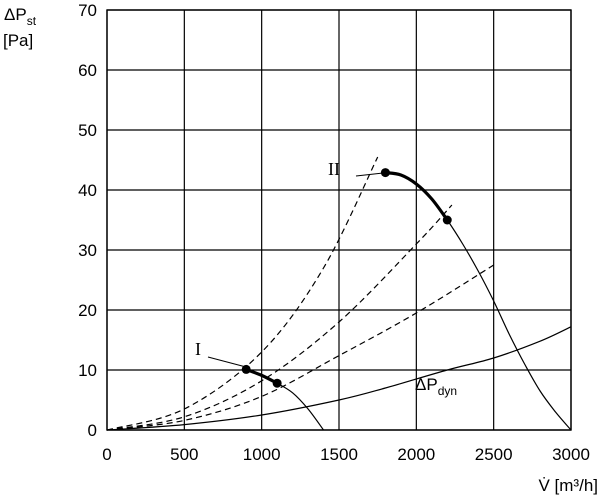  I want to click on x-tick-label-2000: 2000, so click(416, 454).